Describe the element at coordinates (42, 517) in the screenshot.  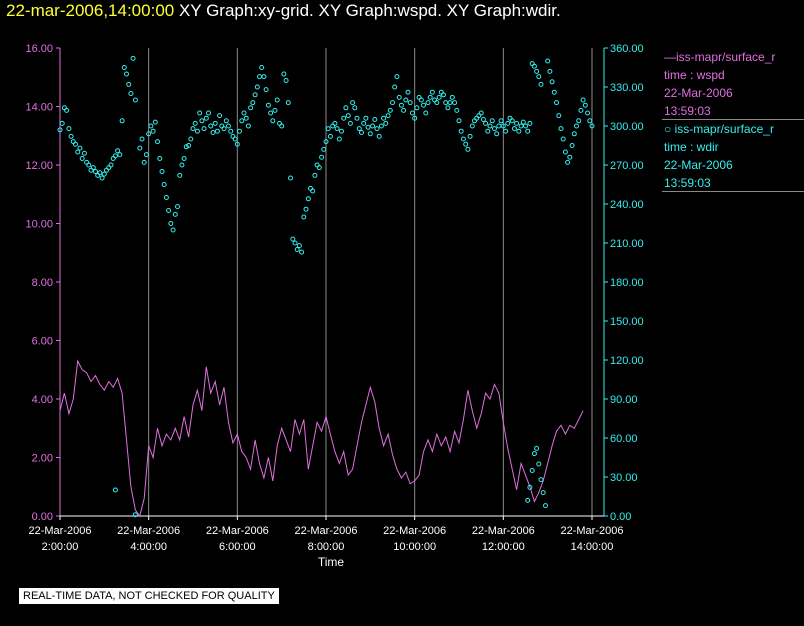
I see `left-tick-label: 0.00` at that location.